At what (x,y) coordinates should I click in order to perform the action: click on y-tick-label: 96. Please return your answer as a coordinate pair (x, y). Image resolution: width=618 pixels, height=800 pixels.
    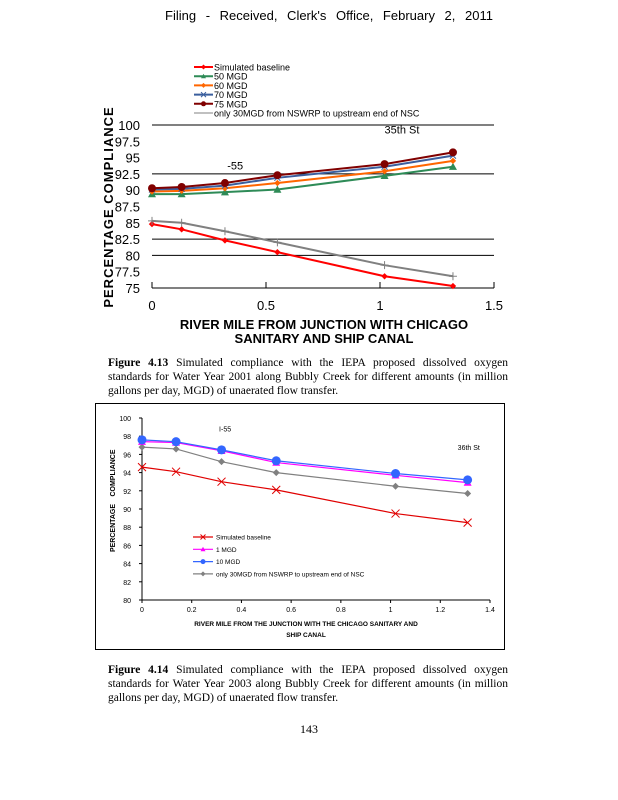
    Looking at the image, I should click on (127, 455).